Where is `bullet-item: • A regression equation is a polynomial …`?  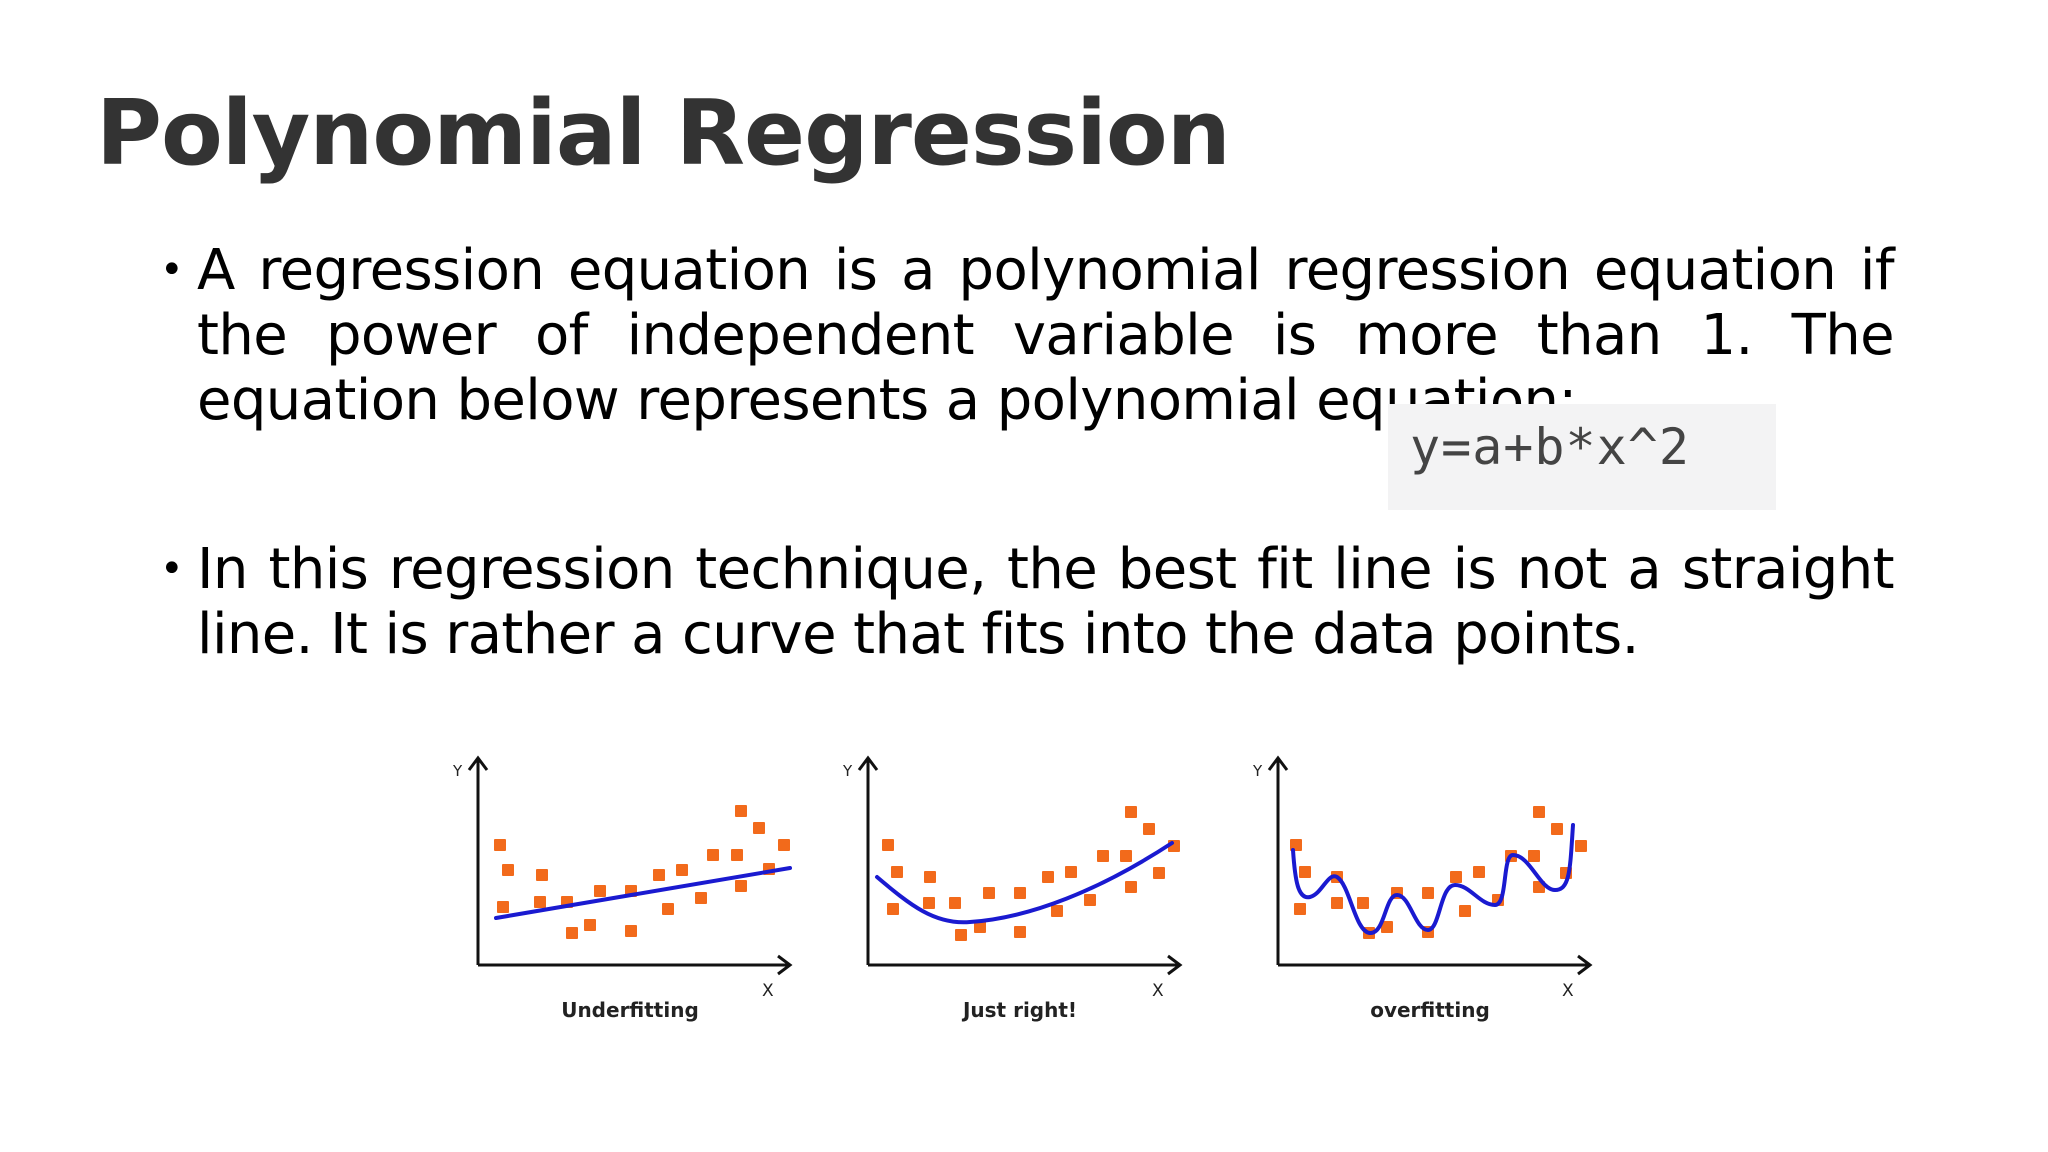 bullet-item: • A regression equation is a polynomial … is located at coordinates (1026, 335).